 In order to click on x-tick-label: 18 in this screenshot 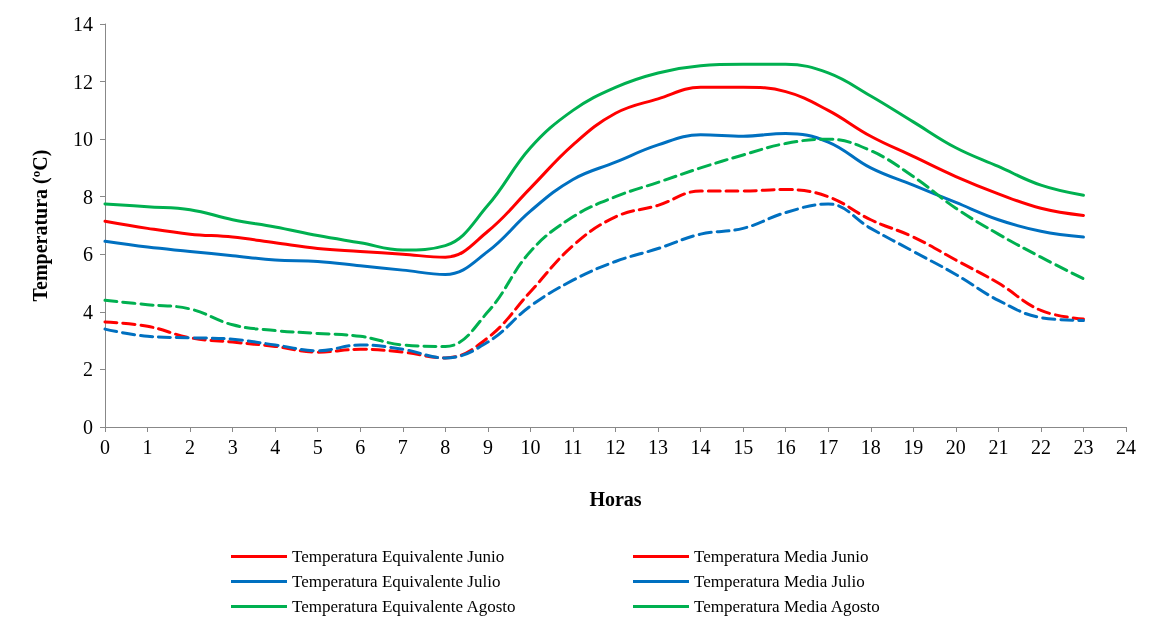, I will do `click(870, 447)`.